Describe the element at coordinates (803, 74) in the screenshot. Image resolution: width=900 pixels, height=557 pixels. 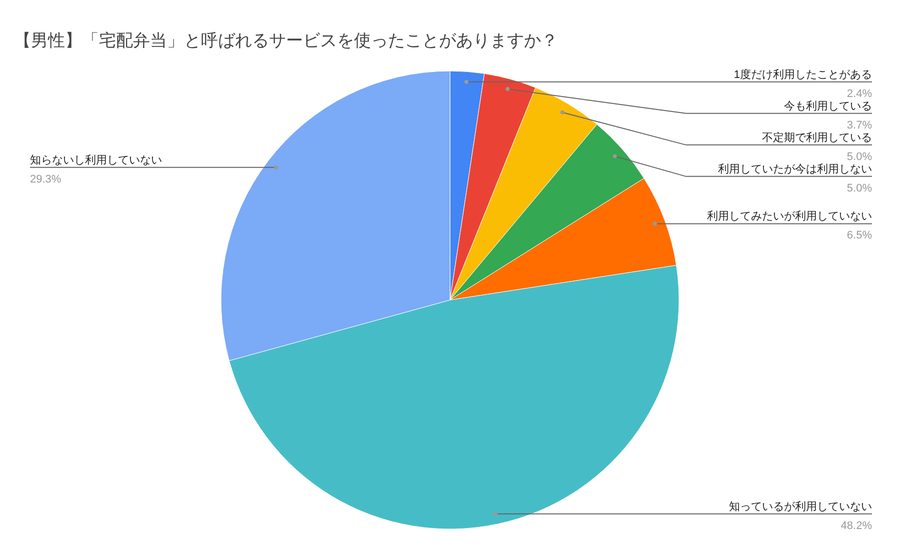
I see `slice-label: 1度だけ利用したことがある` at that location.